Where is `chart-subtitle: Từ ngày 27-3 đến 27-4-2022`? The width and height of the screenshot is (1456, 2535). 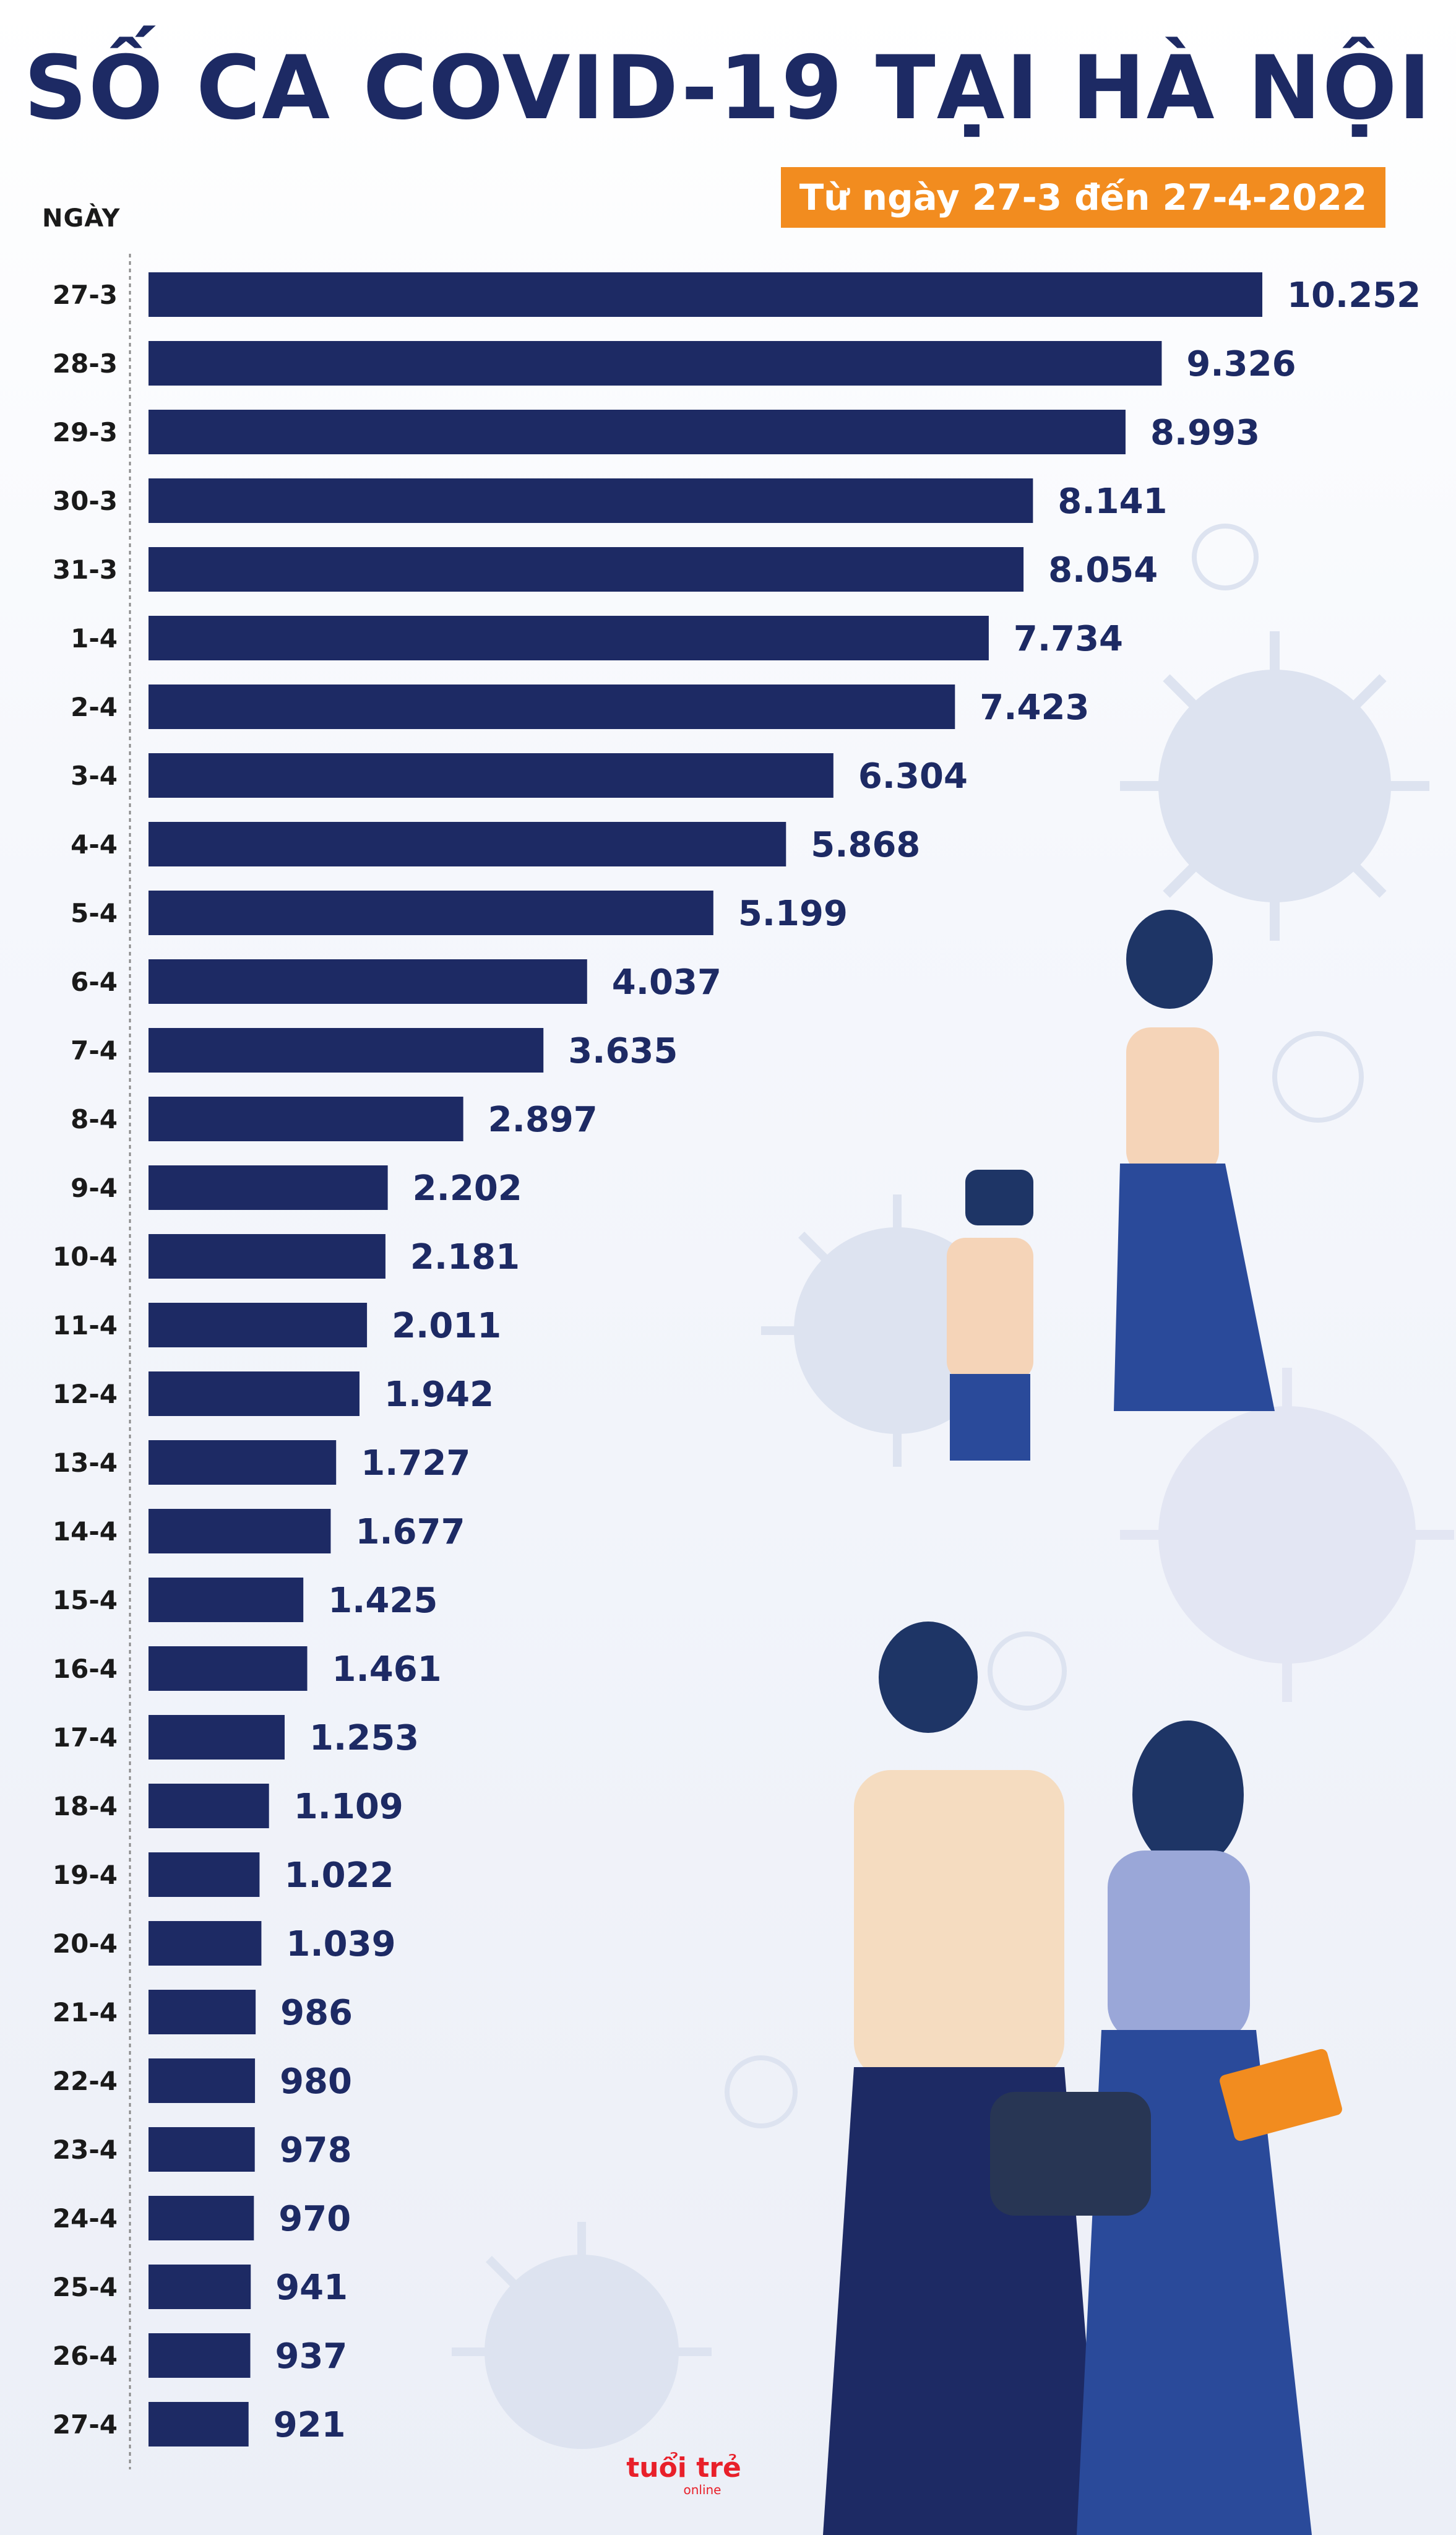
chart-subtitle: Từ ngày 27-3 đến 27-4-2022 is located at coordinates (1083, 197).